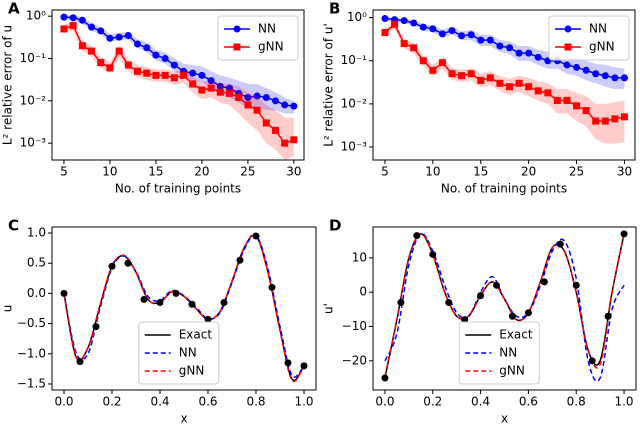  What do you see at coordinates (576, 172) in the screenshot?
I see `x-tick-label: 25` at bounding box center [576, 172].